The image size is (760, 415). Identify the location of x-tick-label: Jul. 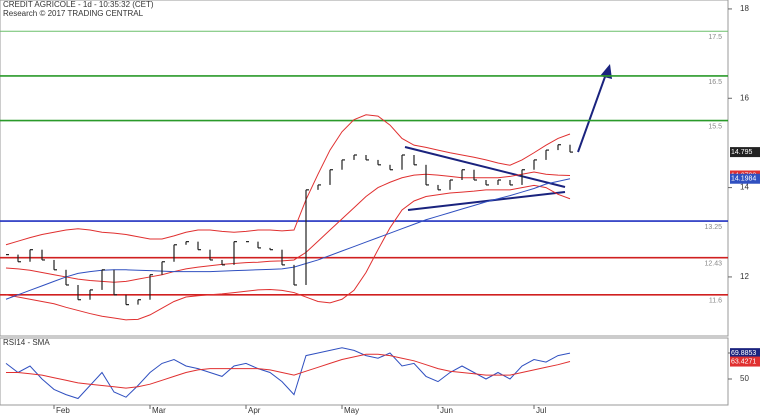
(541, 410).